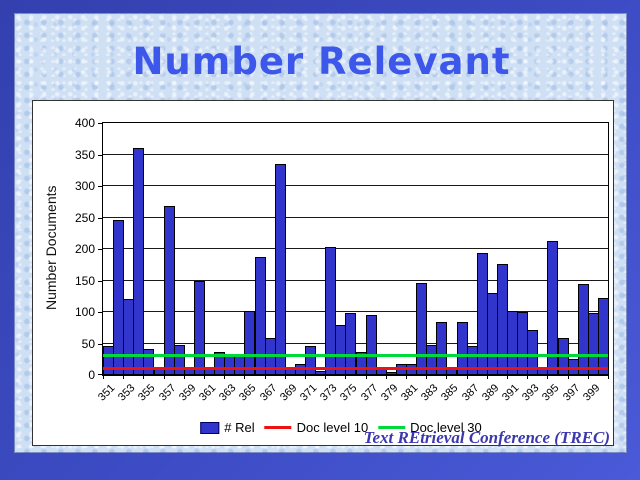  I want to click on y-axis-tick-label: 300, so click(84, 186).